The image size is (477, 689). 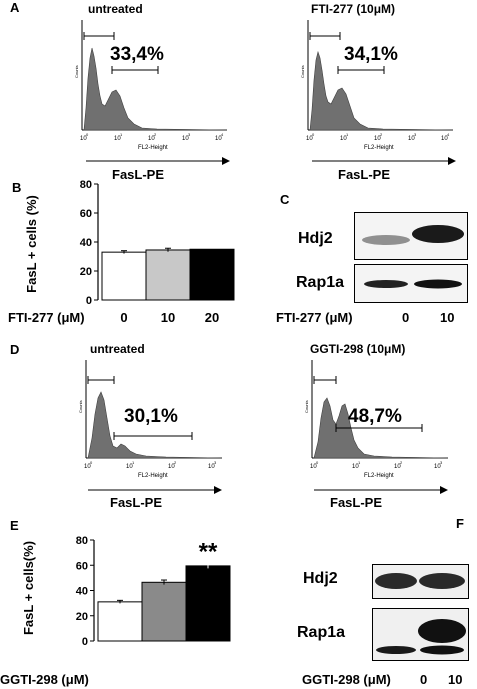 What do you see at coordinates (85, 642) in the screenshot?
I see `y-tick-label: 0` at bounding box center [85, 642].